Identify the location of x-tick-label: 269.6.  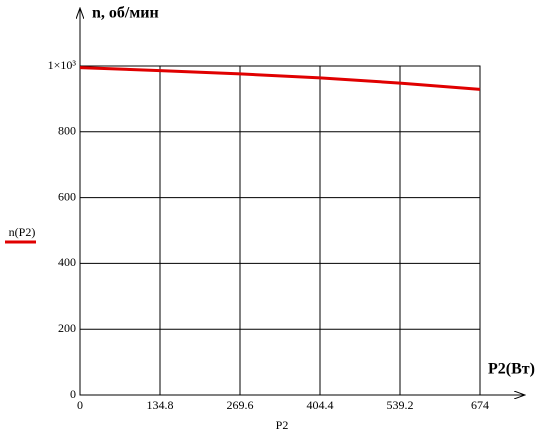
(240, 405).